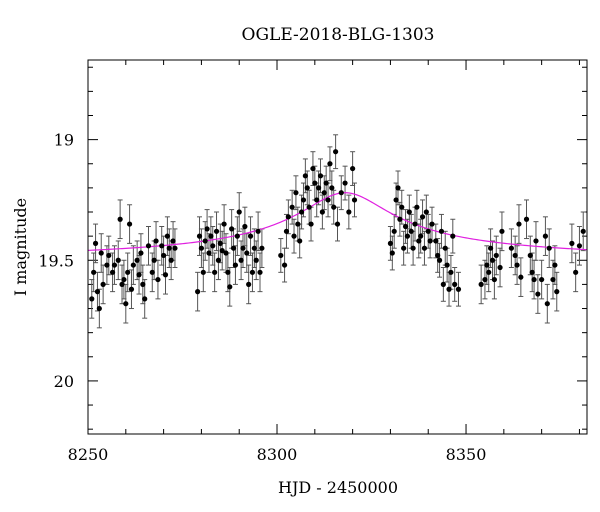  Describe the element at coordinates (64, 140) in the screenshot. I see `y-tick-label: 19` at that location.